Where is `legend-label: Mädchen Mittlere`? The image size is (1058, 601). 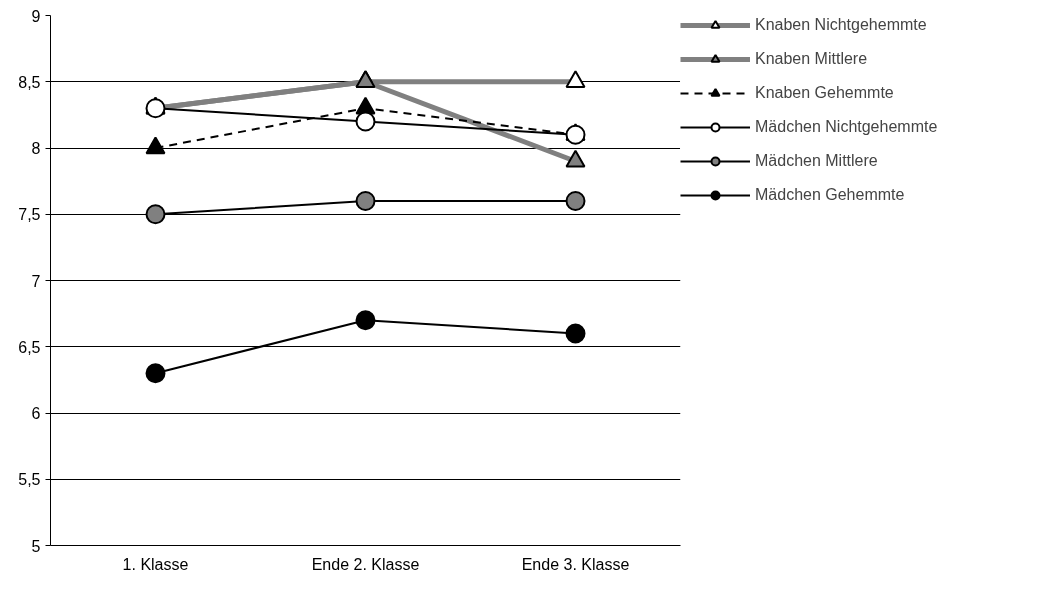 legend-label: Mädchen Mittlere is located at coordinates (816, 161).